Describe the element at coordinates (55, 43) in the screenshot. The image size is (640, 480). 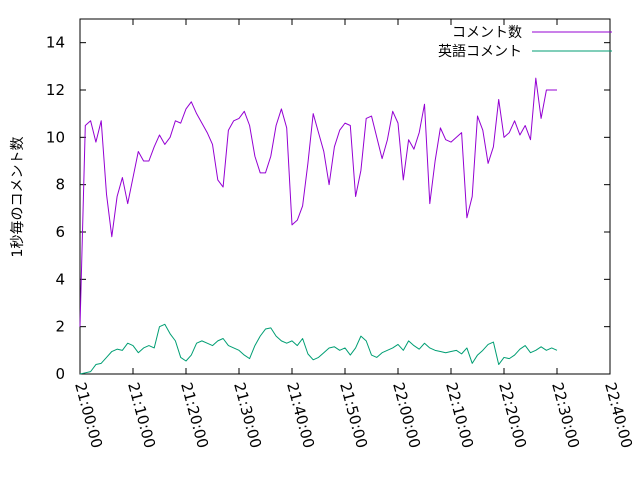
I see `y-tick-label-7: 14` at that location.